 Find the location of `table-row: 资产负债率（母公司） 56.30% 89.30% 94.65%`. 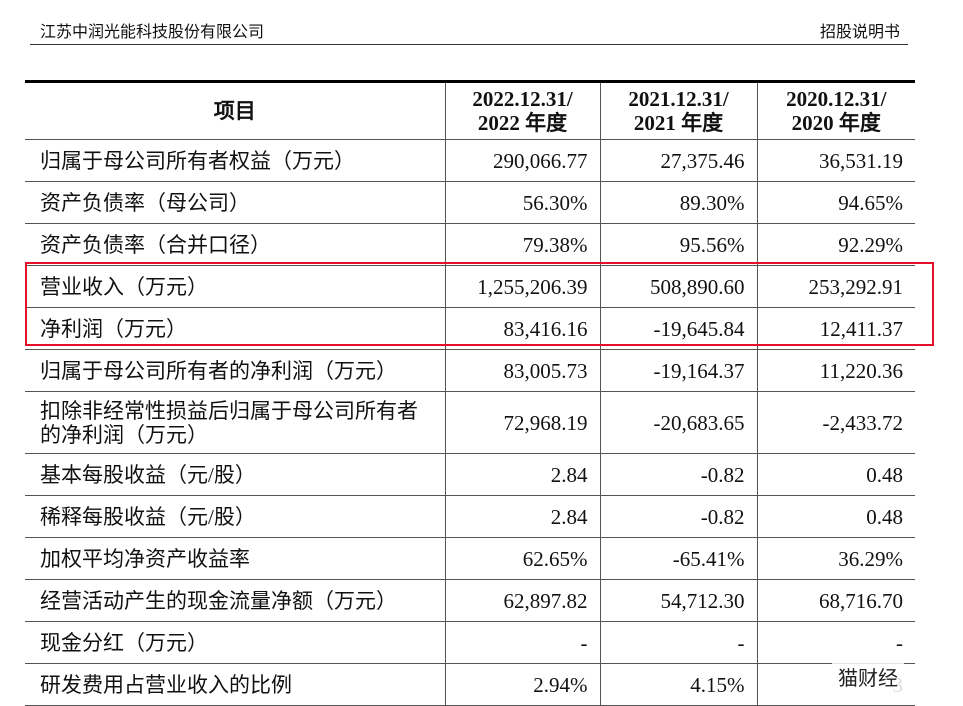

table-row: 资产负债率（母公司） 56.30% 89.30% 94.65% is located at coordinates (470, 202).